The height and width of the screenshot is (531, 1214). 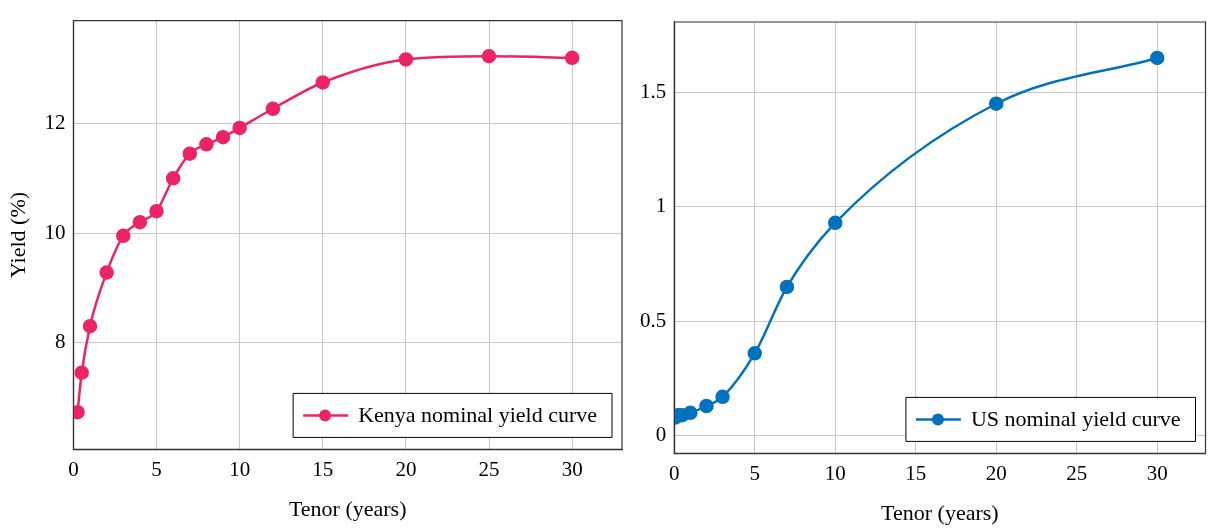 I want to click on y-tick-label: 8, so click(x=60, y=341).